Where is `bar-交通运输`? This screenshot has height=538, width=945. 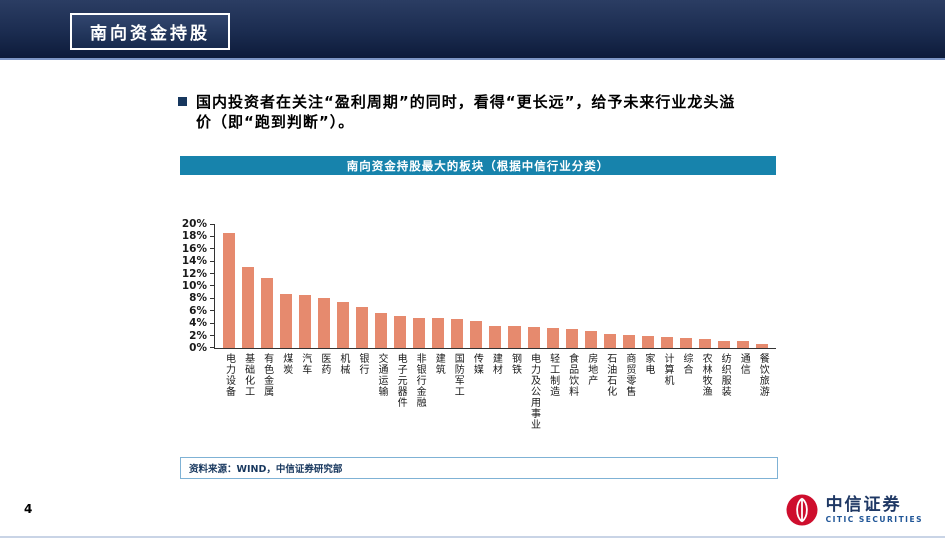 bar-交通运输 is located at coordinates (381, 330).